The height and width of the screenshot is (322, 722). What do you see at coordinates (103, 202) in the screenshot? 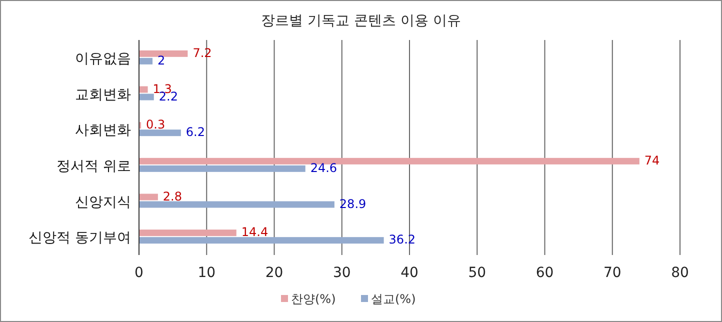
I see `y-tick-label: 신앙지식` at bounding box center [103, 202].